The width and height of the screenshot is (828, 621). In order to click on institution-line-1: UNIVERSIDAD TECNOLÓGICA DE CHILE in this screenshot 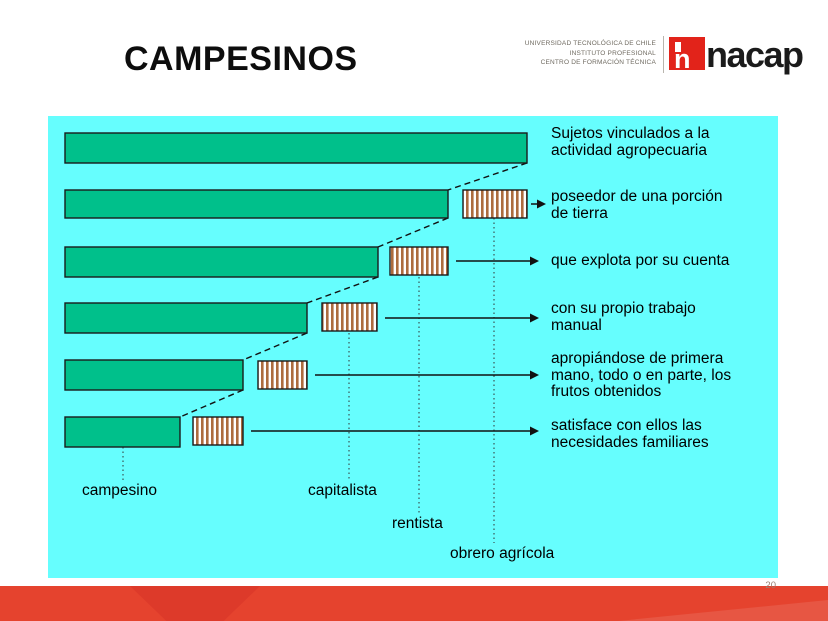, I will do `click(590, 43)`.